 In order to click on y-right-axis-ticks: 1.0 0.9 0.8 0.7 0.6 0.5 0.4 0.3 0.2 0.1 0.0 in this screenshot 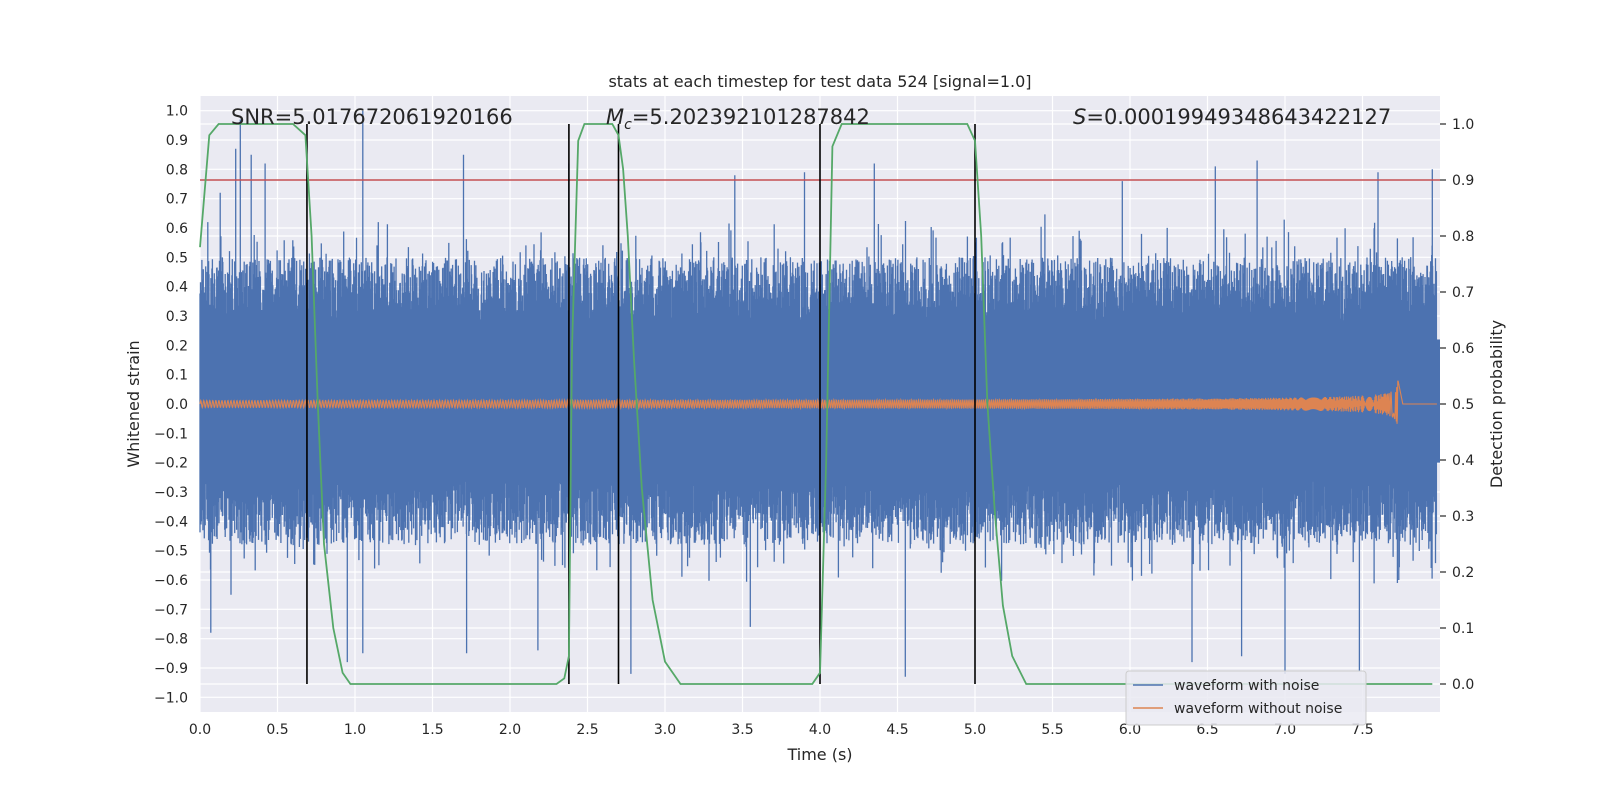, I will do `click(1457, 405)`.